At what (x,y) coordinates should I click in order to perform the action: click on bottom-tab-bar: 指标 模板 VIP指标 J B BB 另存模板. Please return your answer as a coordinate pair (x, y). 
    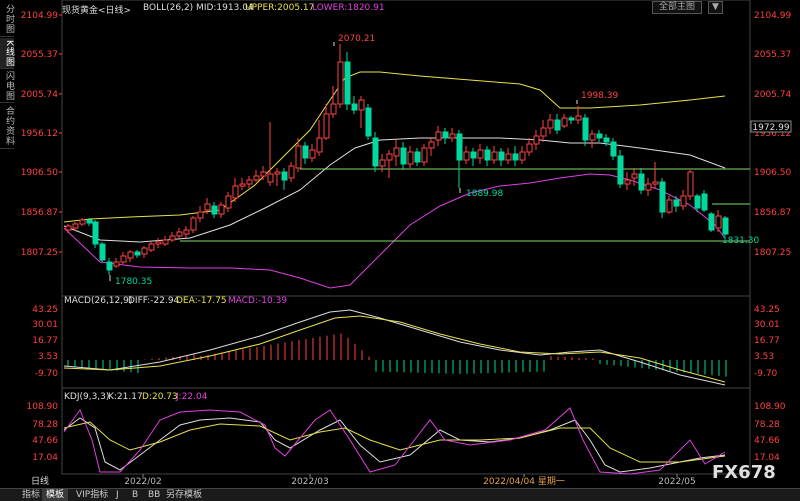
    Looking at the image, I should click on (400, 494).